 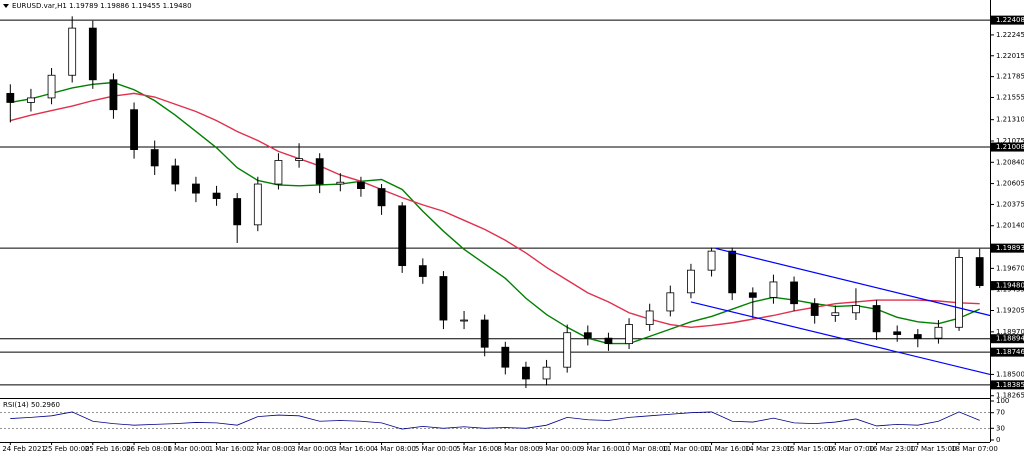 I want to click on x-tick-label: 14 Mar 23:00, so click(x=768, y=449).